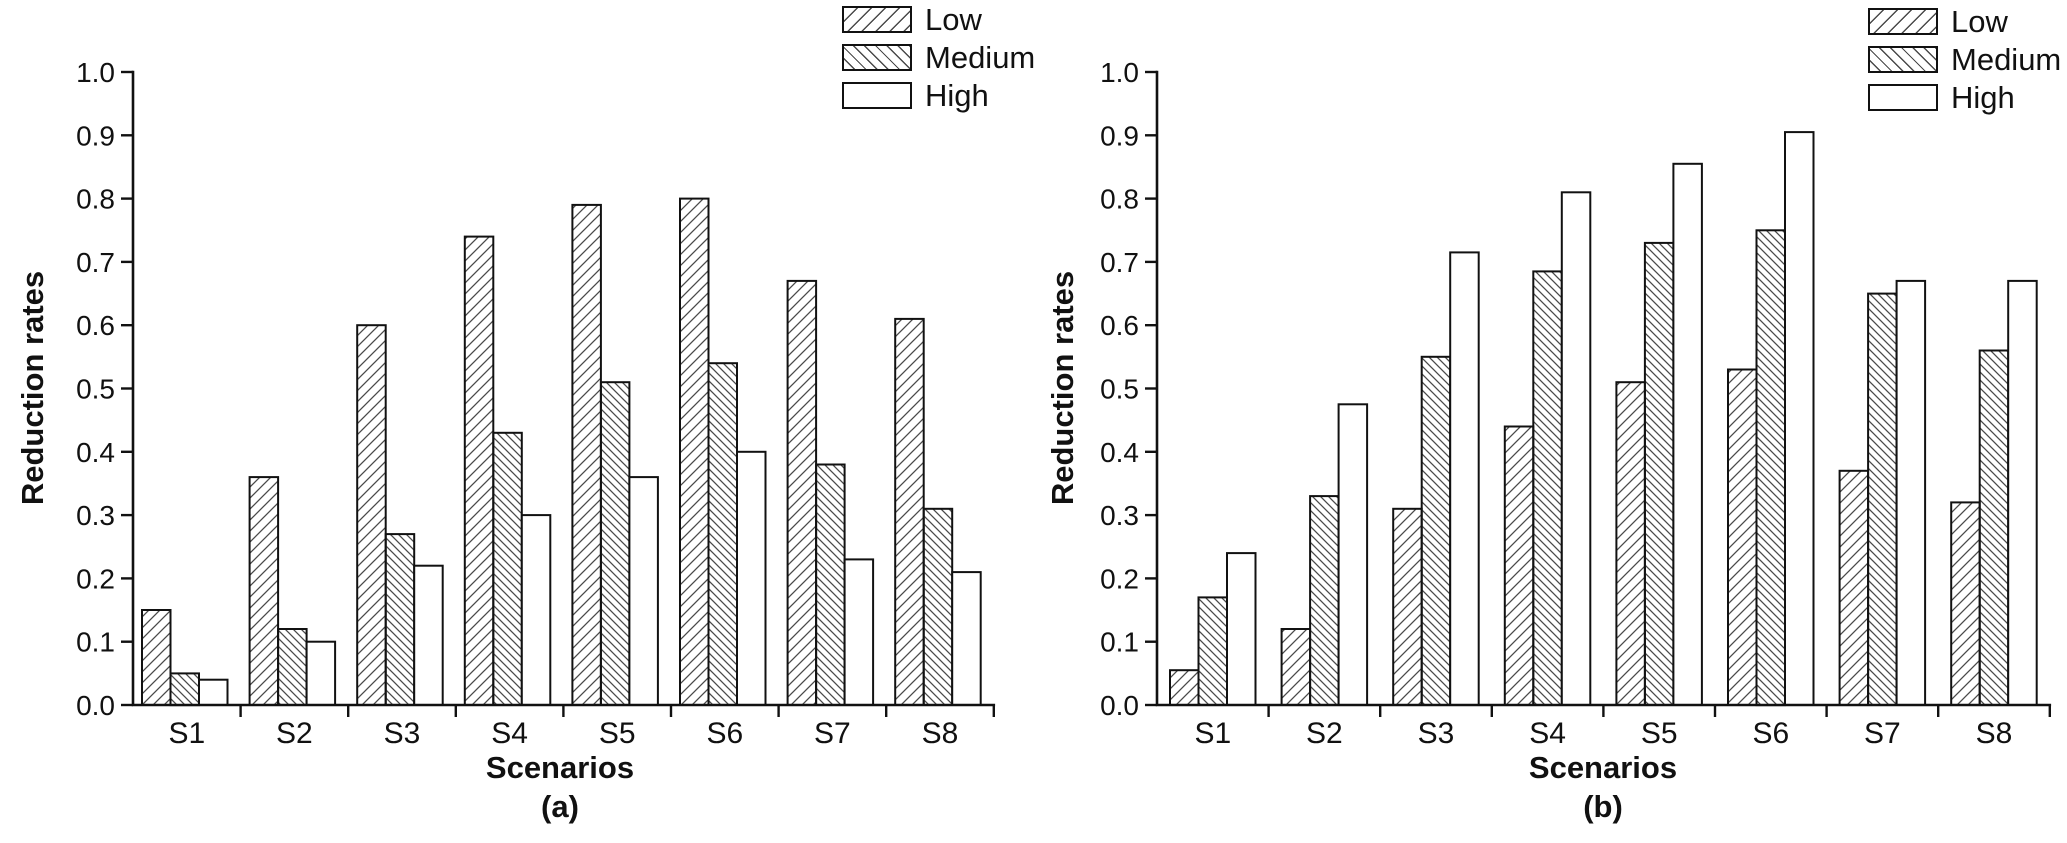 The width and height of the screenshot is (2067, 843). I want to click on legend-b: Low Medium High, so click(1965, 59).